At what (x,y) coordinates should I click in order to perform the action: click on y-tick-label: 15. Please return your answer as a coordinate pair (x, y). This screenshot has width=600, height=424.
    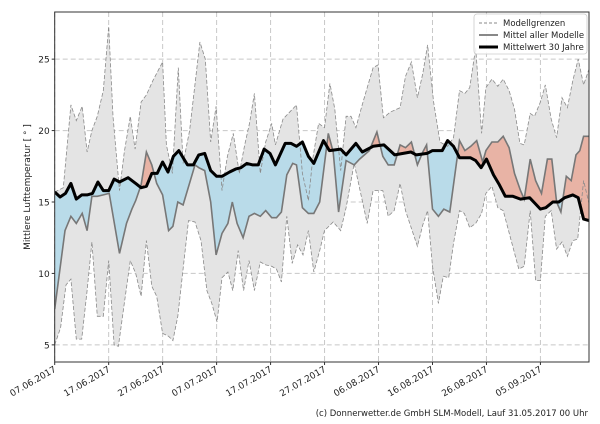
    Looking at the image, I should click on (43, 204).